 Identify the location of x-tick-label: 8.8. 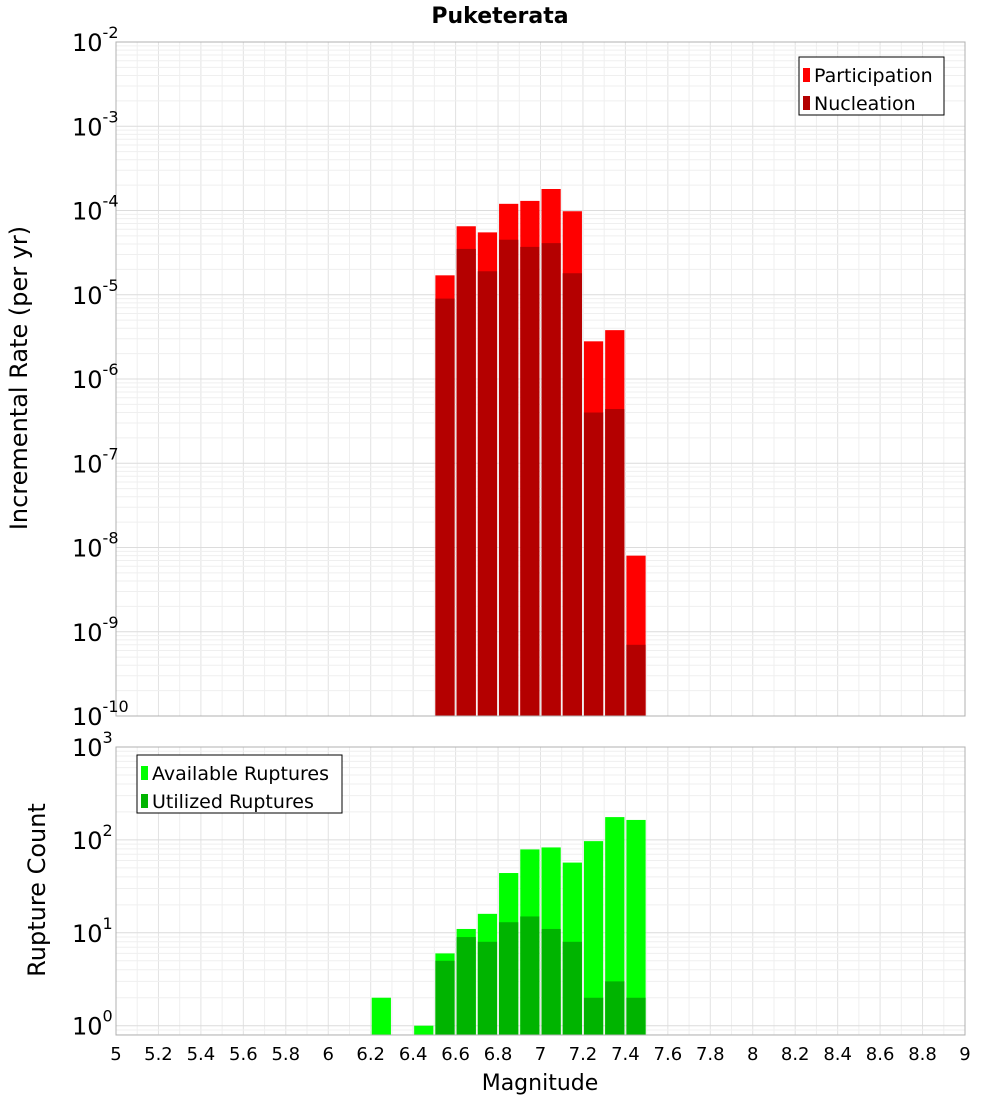
(922, 1054).